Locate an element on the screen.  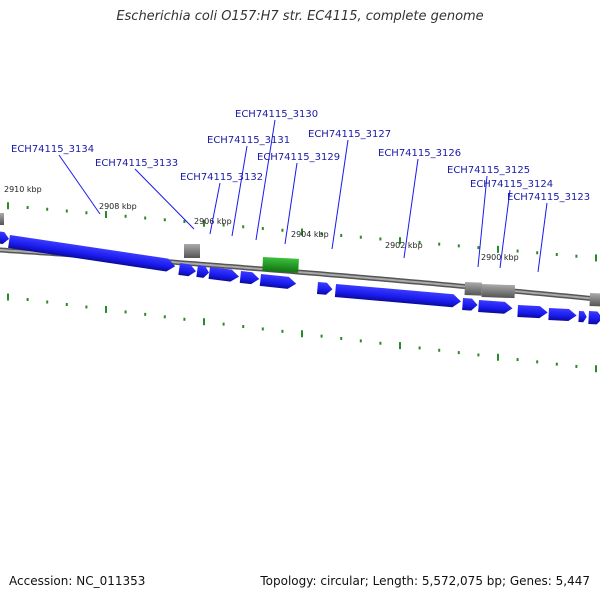
gene-label: ECH74115_3133 is located at coordinates (136, 163).